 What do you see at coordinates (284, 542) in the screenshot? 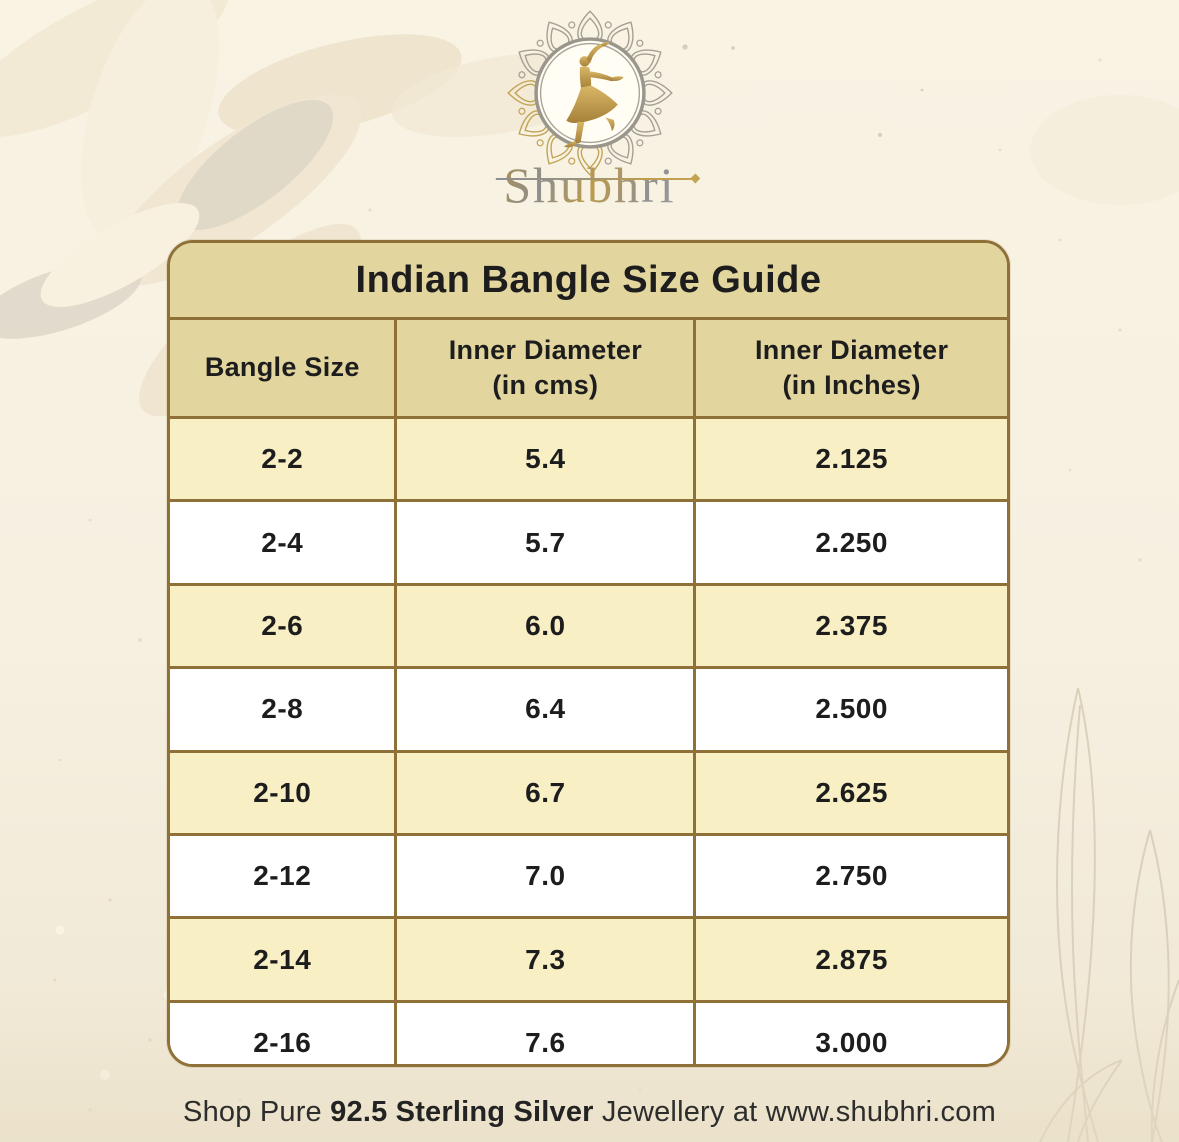
I see `bangle-size-value: 2-4` at bounding box center [284, 542].